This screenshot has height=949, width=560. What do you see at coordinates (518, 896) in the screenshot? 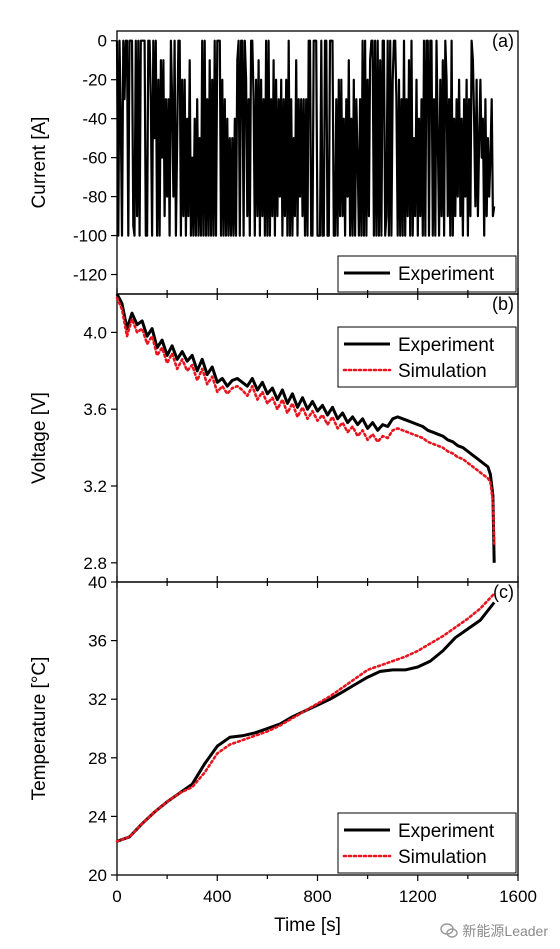
I see `x-tick-label: 1600` at bounding box center [518, 896].